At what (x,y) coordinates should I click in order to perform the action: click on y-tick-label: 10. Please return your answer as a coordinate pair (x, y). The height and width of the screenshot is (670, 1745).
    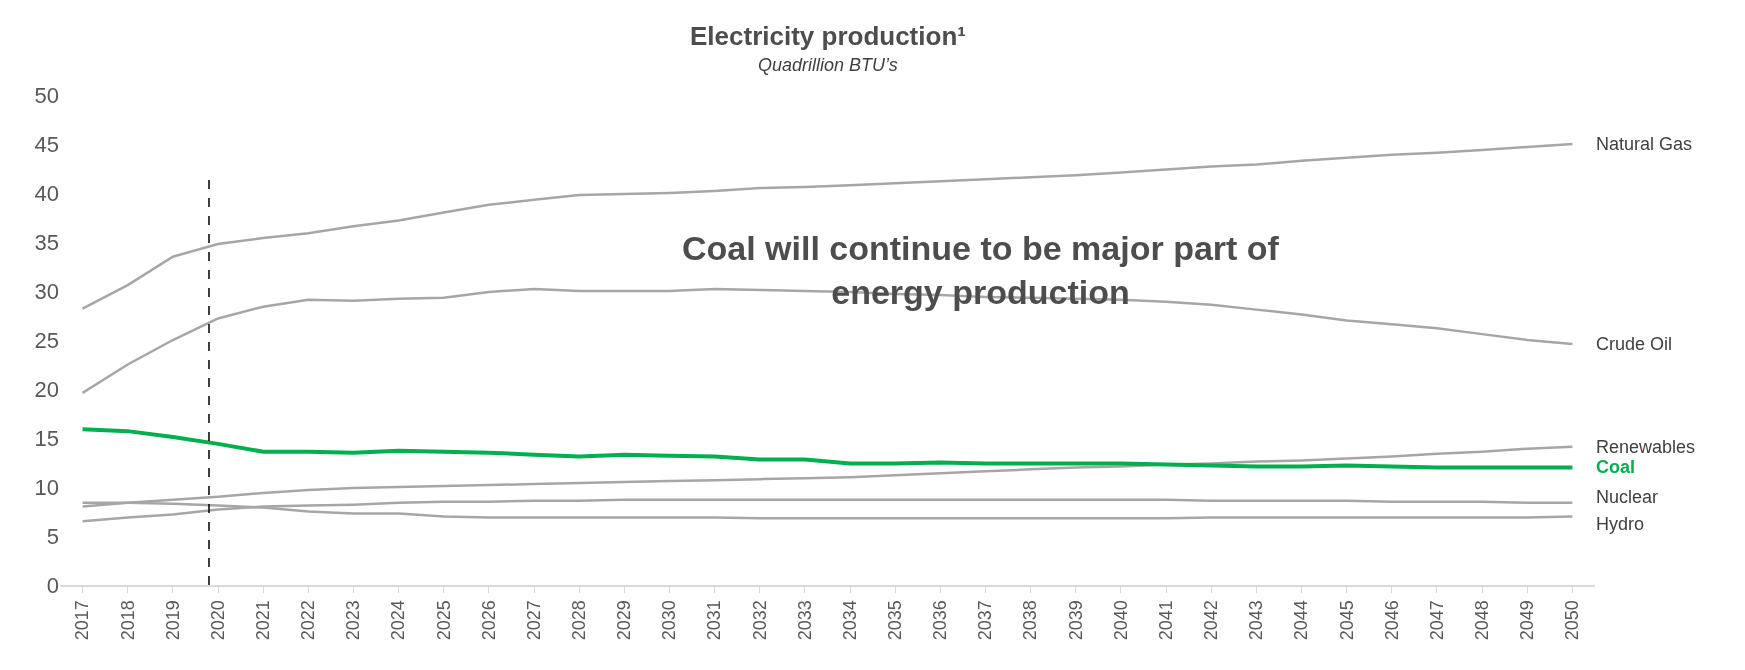
    Looking at the image, I should click on (46, 487).